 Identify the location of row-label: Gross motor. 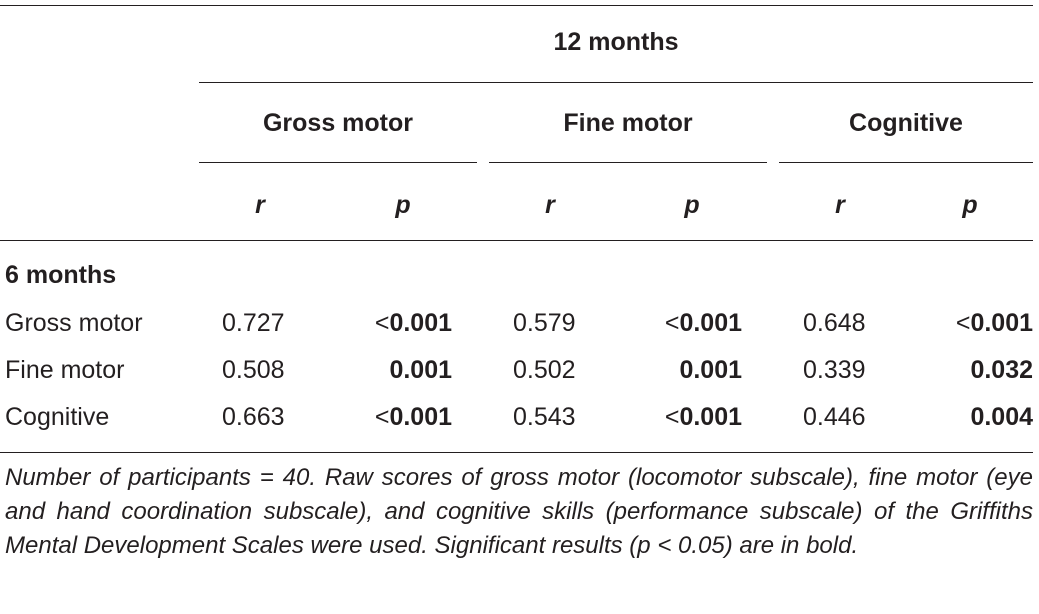
(74, 323).